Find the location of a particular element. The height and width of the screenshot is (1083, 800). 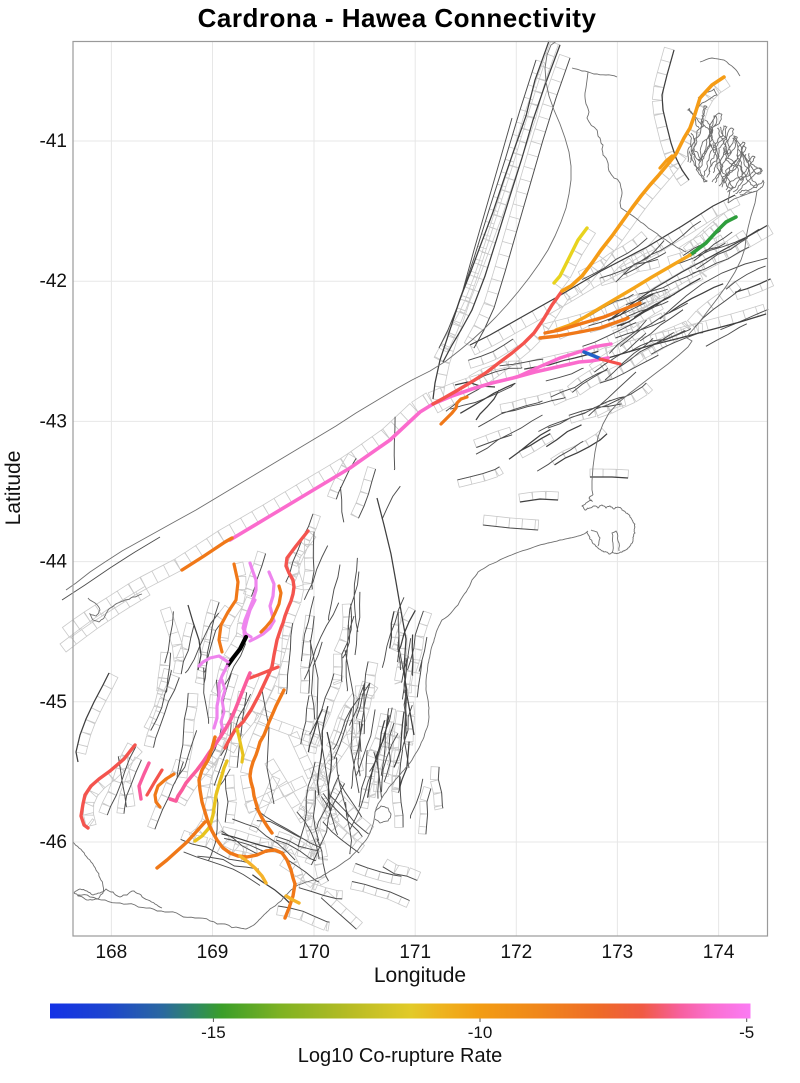

svg-text: -46 is located at coordinates (53, 842).